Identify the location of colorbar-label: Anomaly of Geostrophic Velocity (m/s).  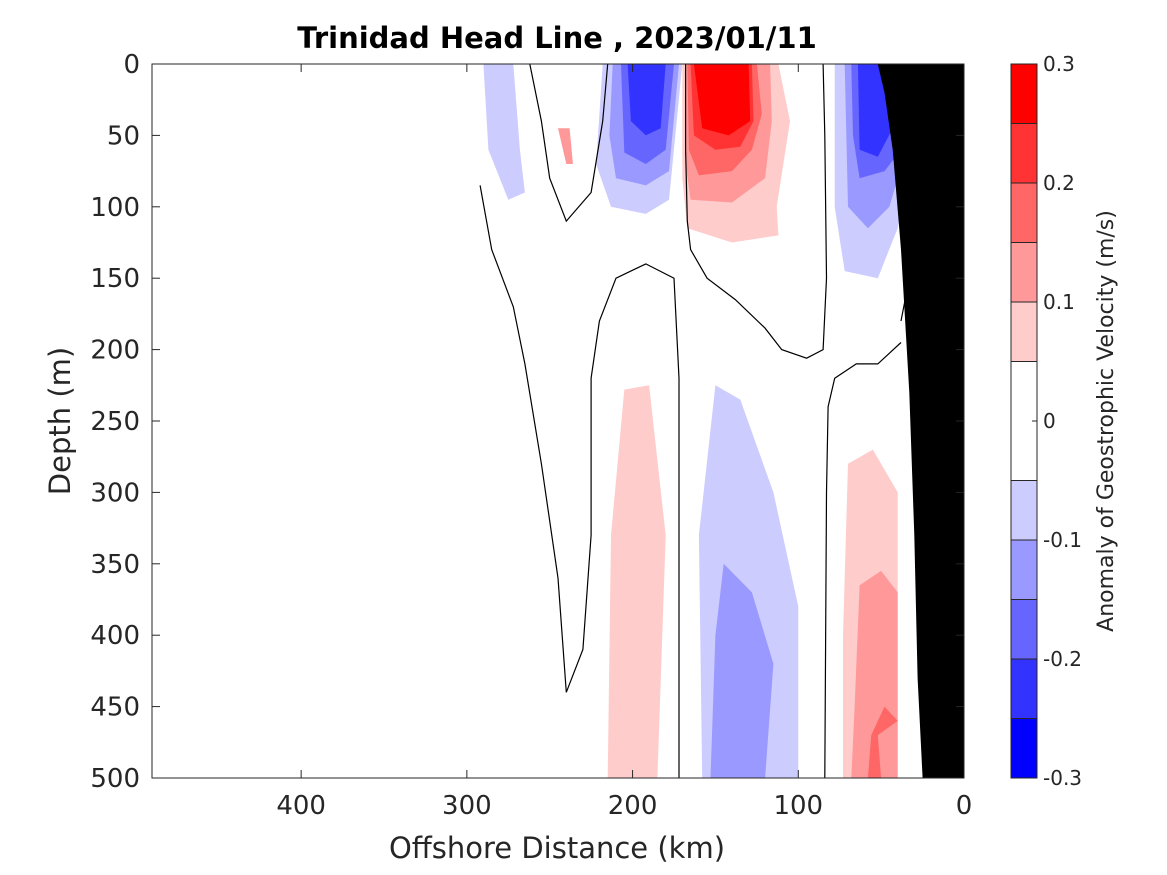
(1106, 421).